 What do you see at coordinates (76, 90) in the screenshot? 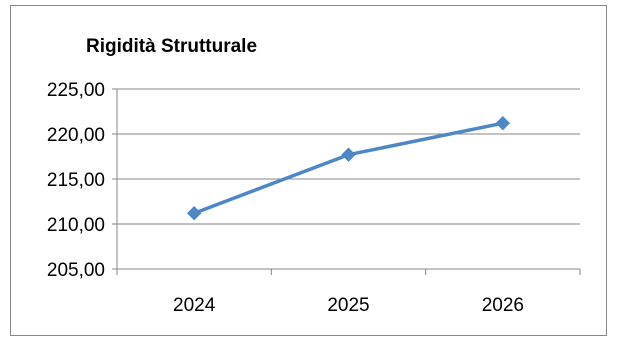
I see `y-tick-label: 225,00` at bounding box center [76, 90].